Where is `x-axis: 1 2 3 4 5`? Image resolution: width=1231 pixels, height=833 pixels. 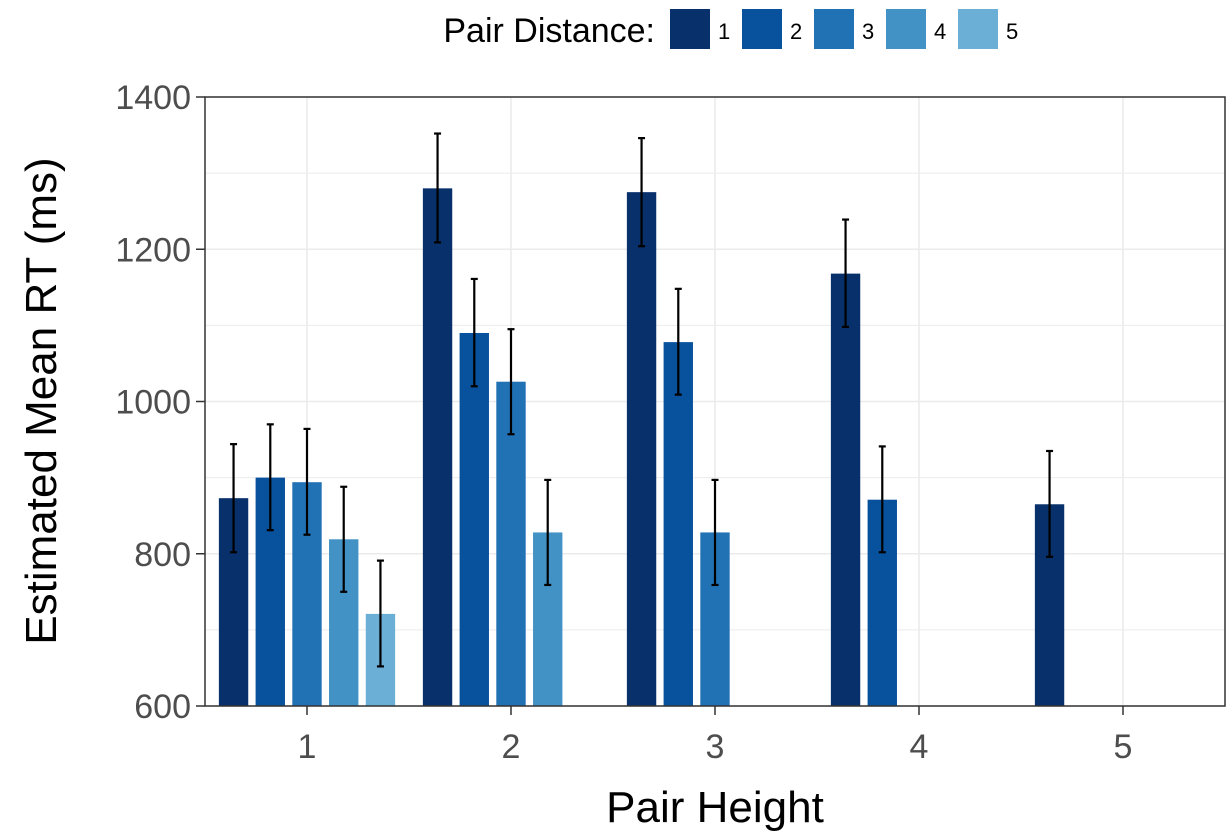 x-axis: 1 2 3 4 5 is located at coordinates (715, 736).